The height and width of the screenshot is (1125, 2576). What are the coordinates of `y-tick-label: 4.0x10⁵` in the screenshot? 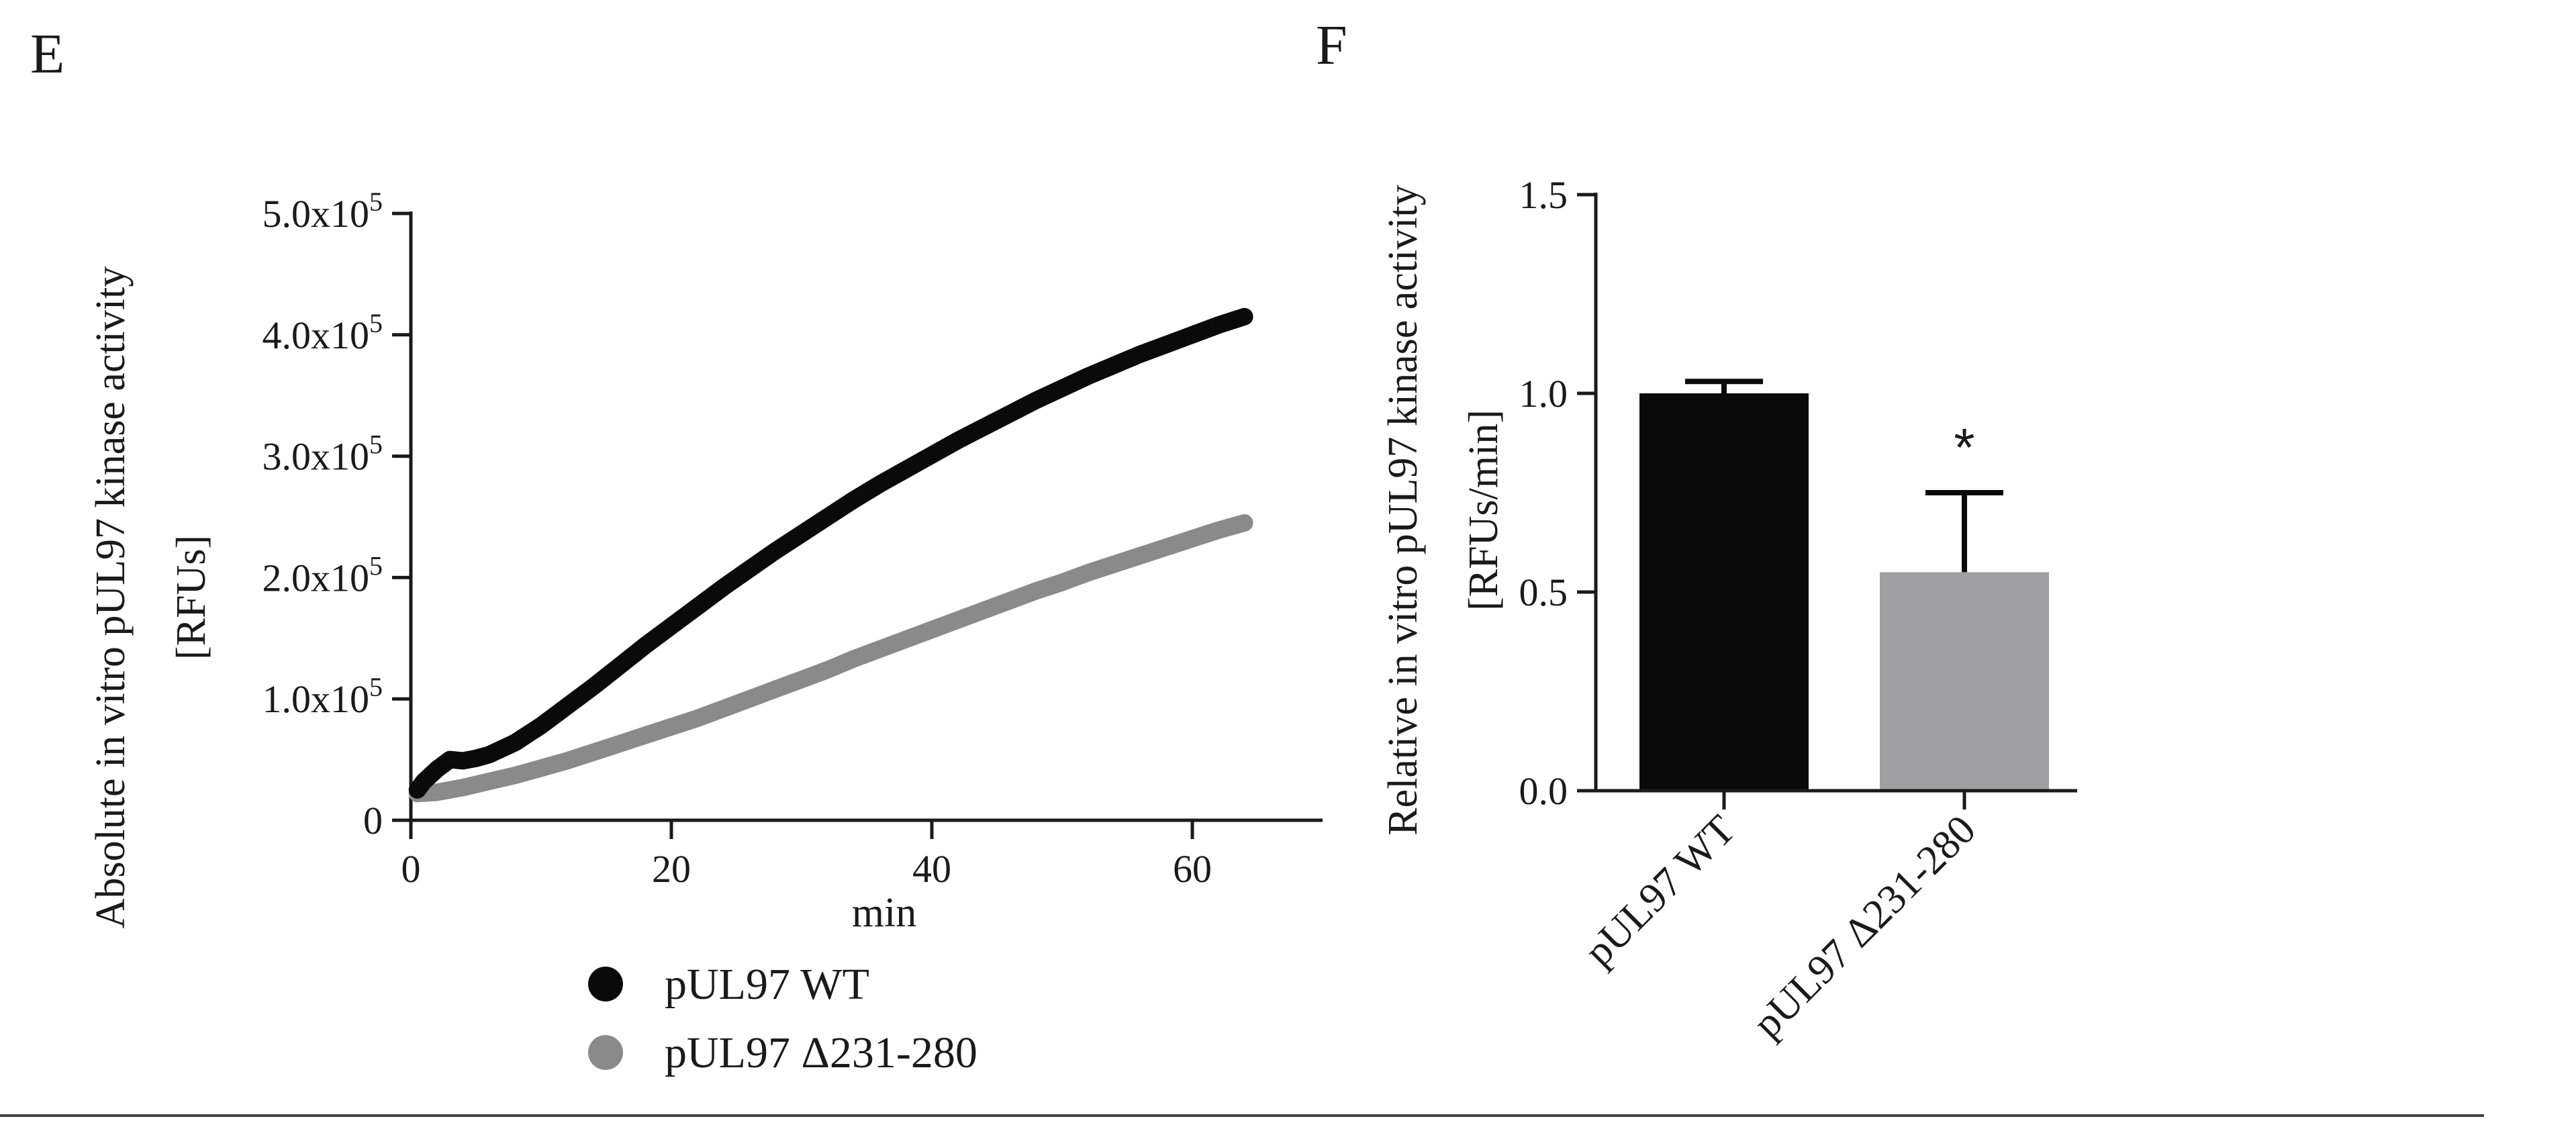 It's located at (323, 333).